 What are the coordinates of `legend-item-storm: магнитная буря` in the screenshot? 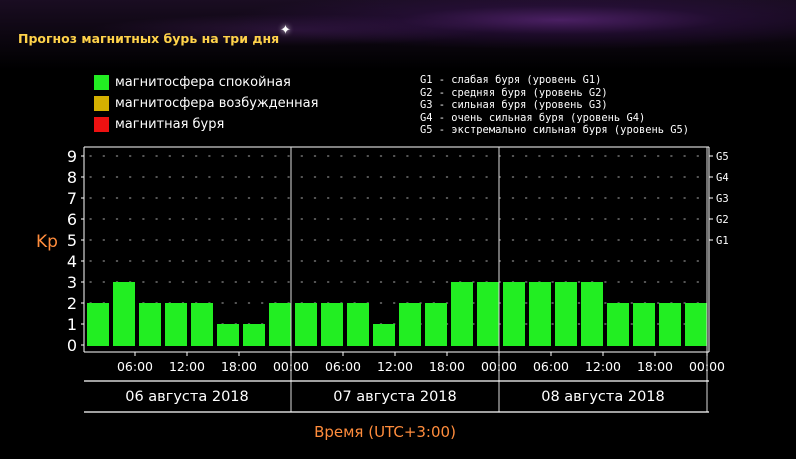 It's located at (159, 124).